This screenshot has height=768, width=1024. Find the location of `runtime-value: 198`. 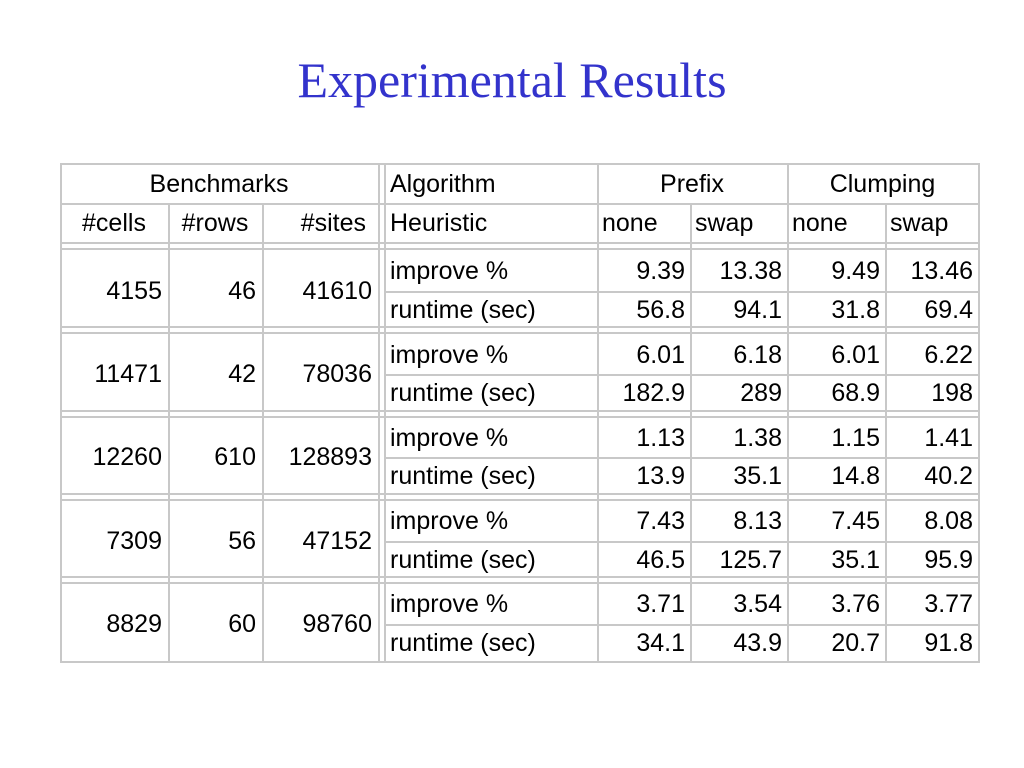

runtime-value: 198 is located at coordinates (952, 393).